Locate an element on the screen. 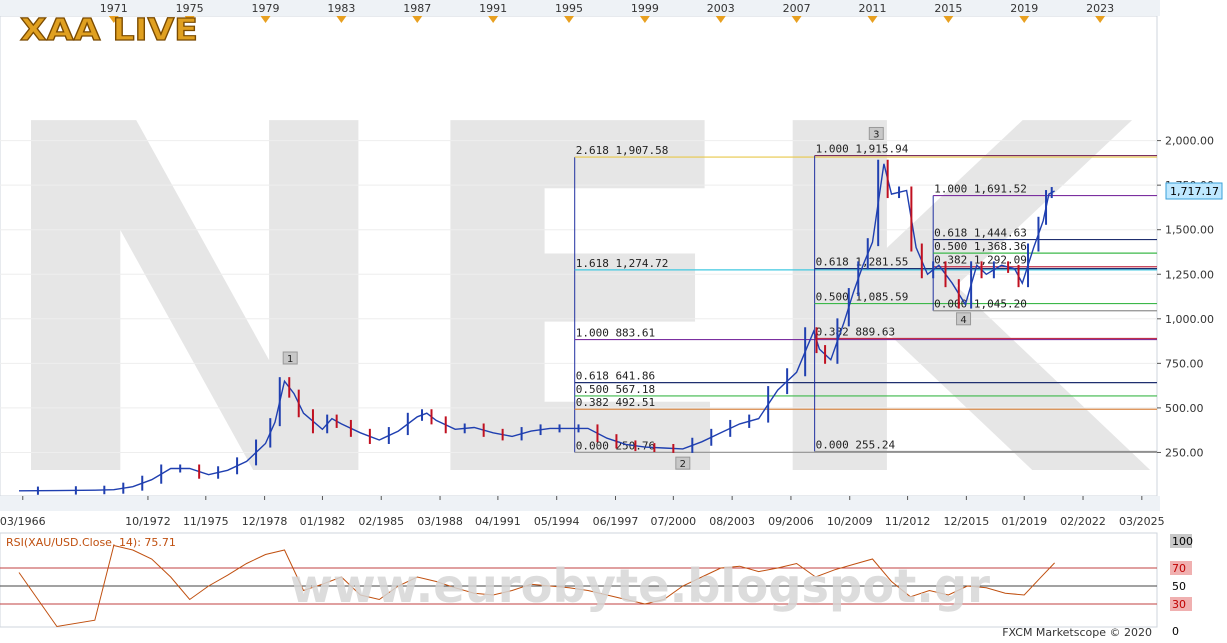 The width and height of the screenshot is (1227, 643). fib-level-label: 0.000 255.24 is located at coordinates (856, 445).